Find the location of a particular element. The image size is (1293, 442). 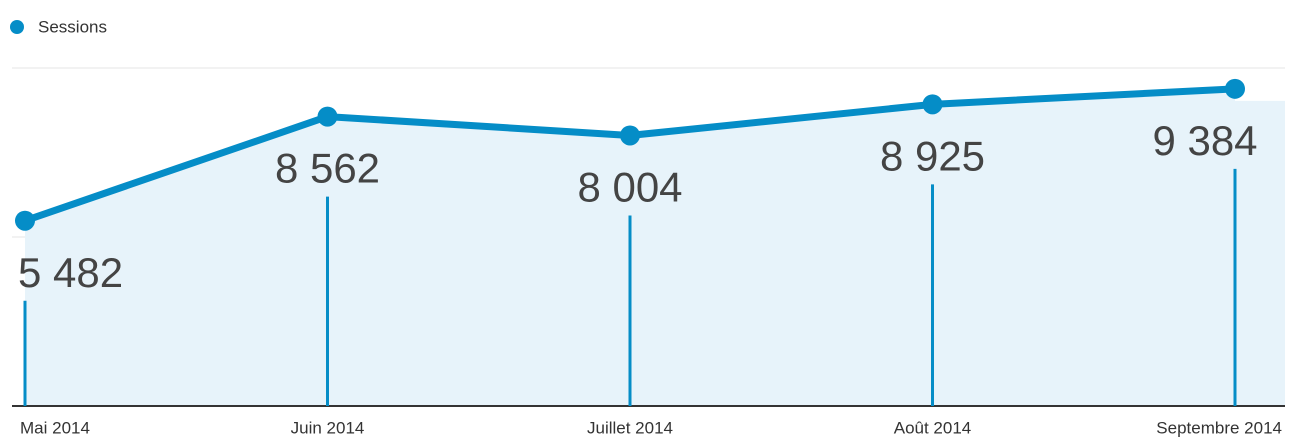

value-label: 8 925 is located at coordinates (932, 155).